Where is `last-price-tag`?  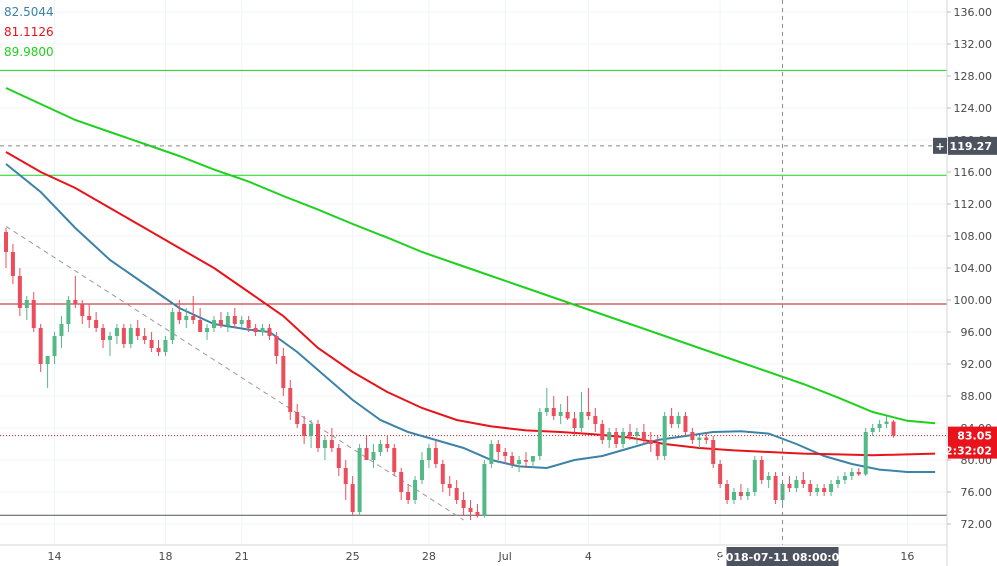
last-price-tag is located at coordinates (972, 442).